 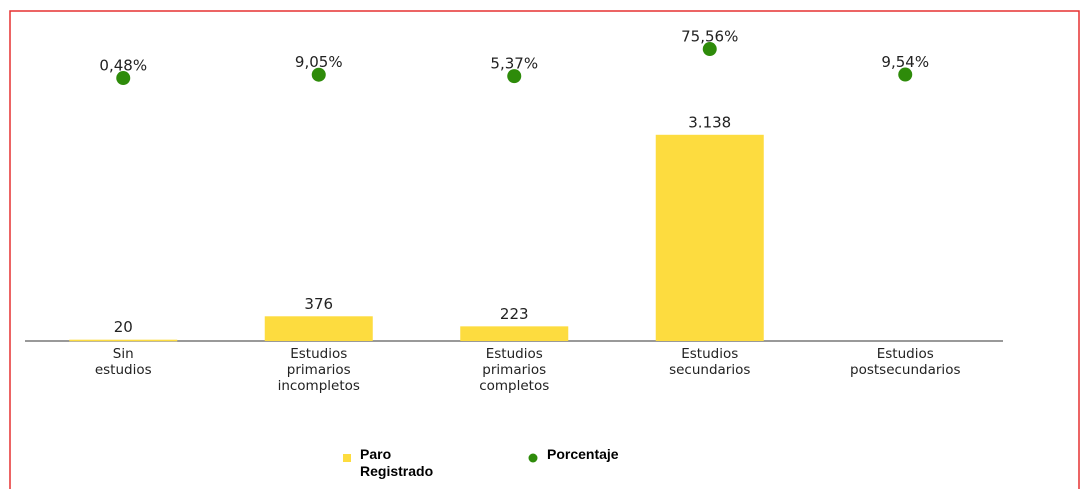 I want to click on x-tick-label: Estudios secundarios, so click(x=709, y=362).